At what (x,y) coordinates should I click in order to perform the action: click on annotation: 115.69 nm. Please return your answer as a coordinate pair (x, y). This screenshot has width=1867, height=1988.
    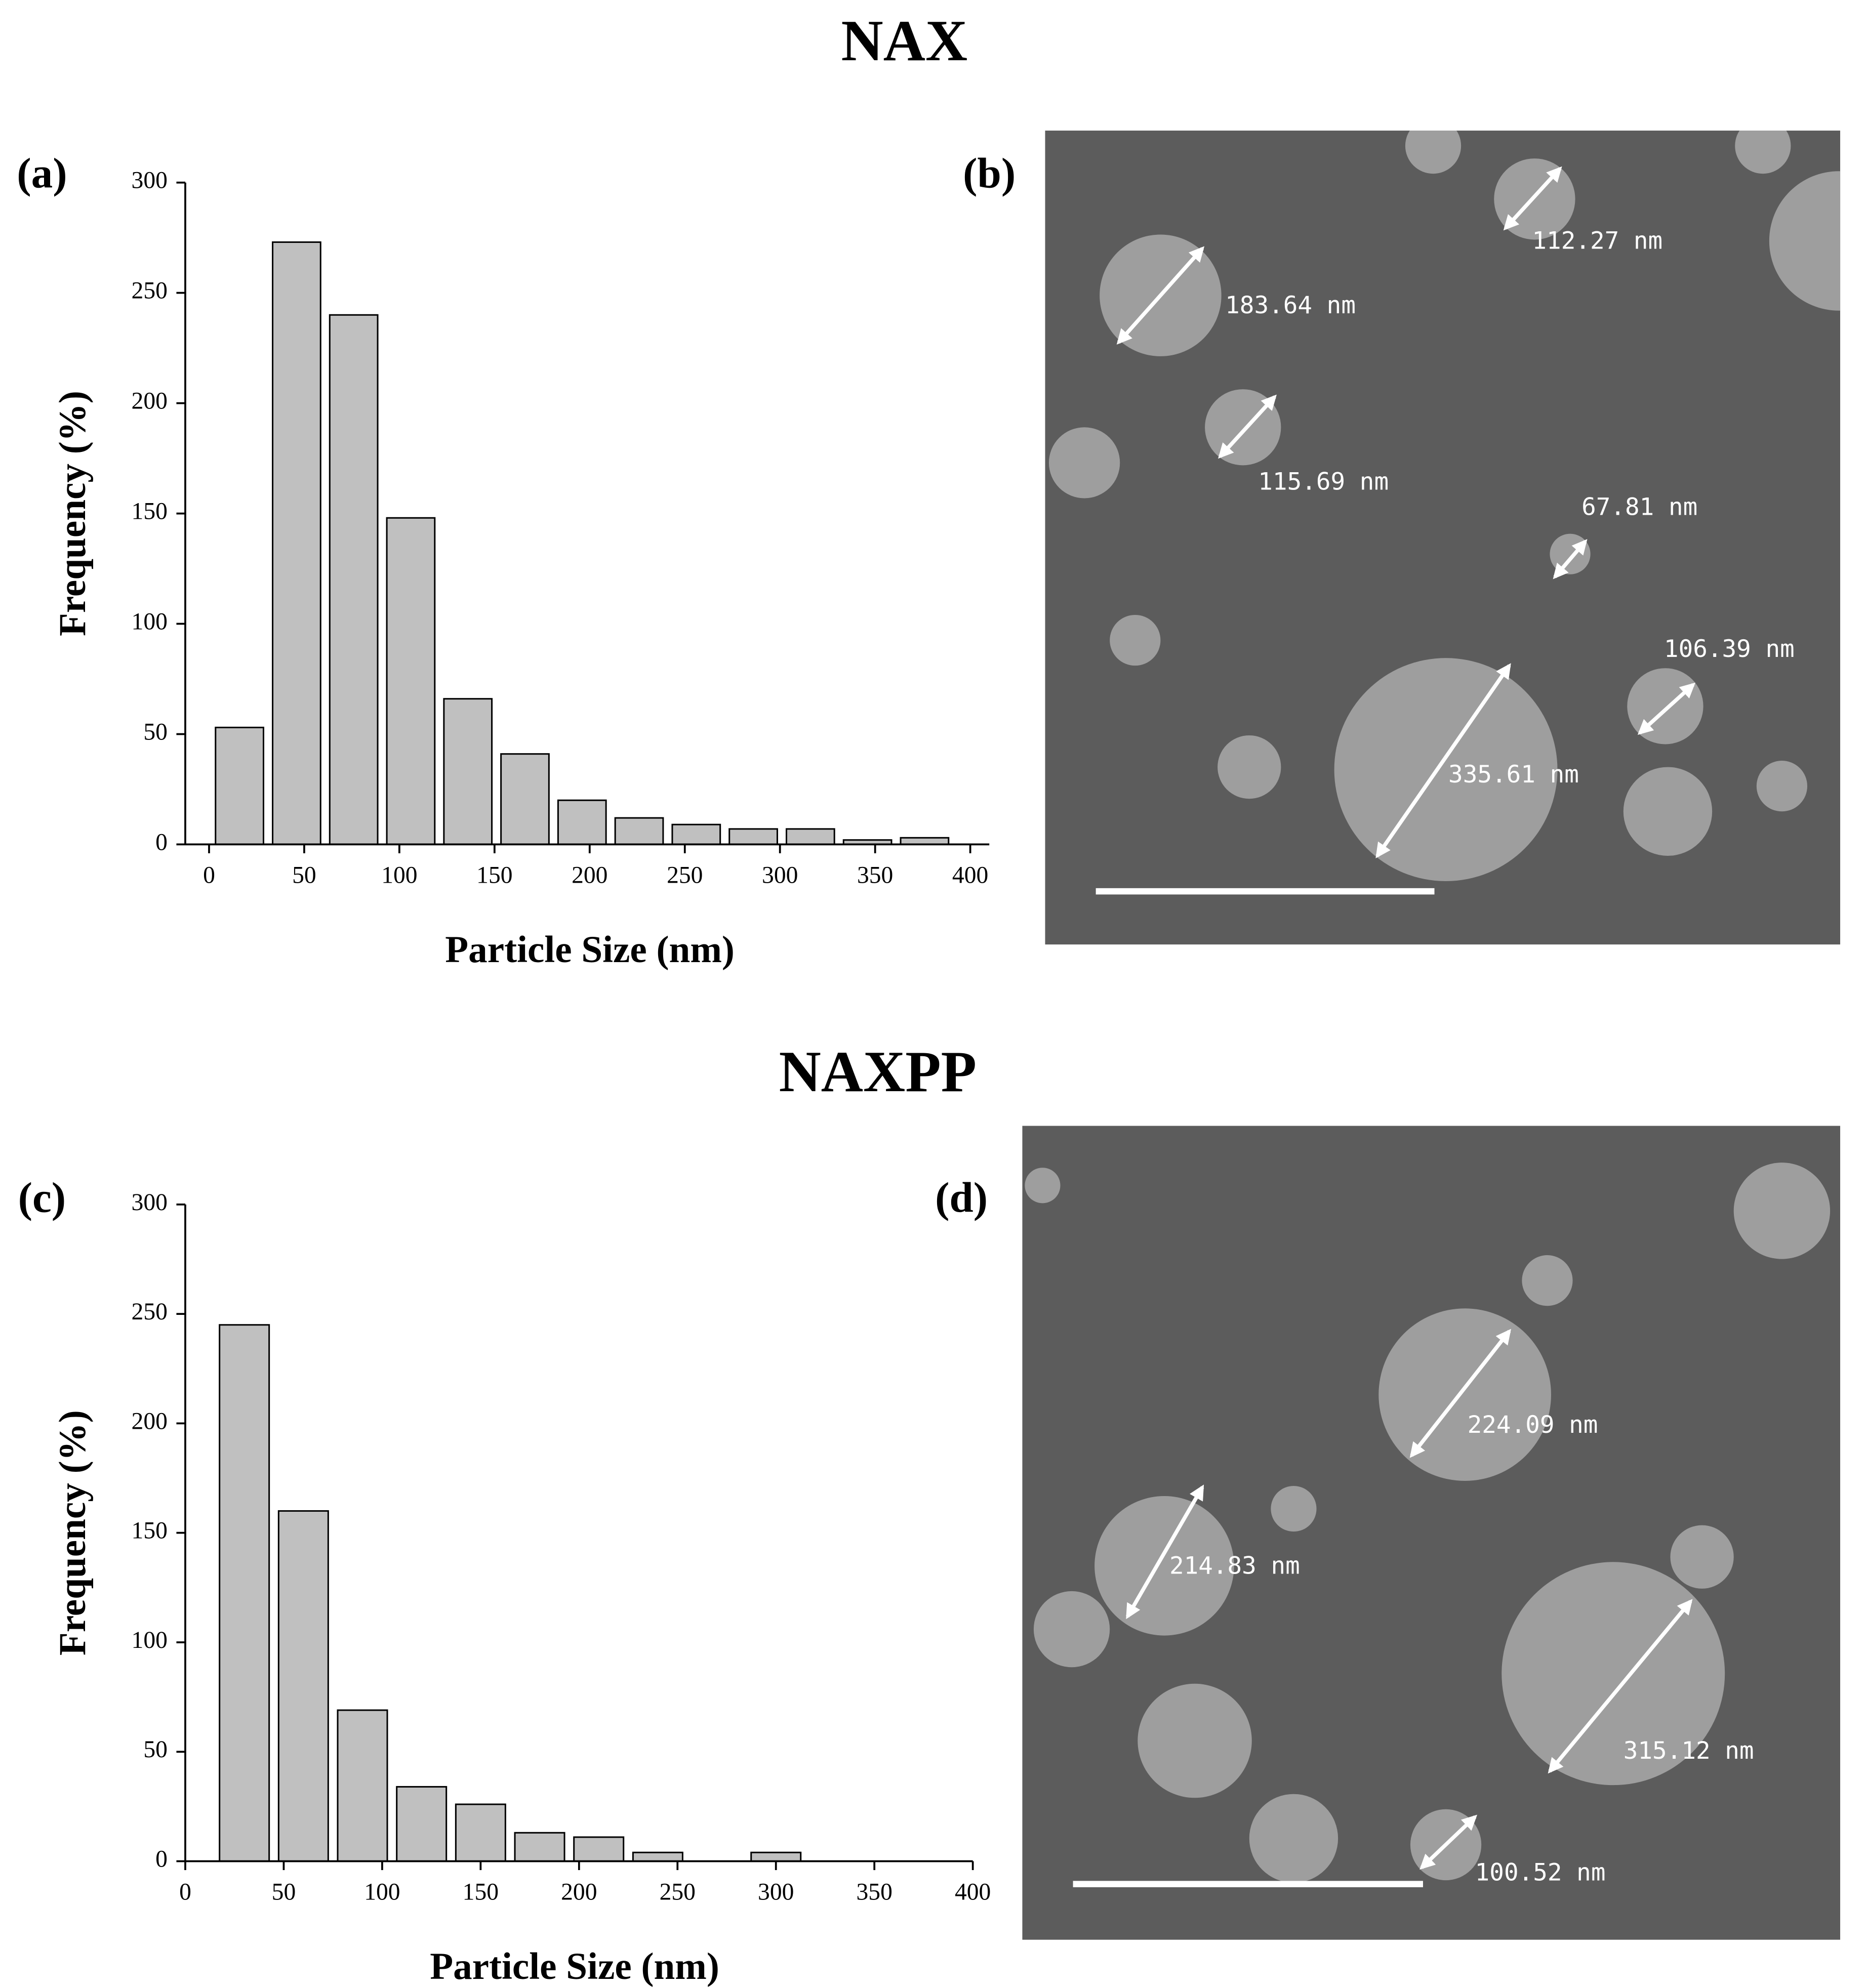
    Looking at the image, I should click on (1324, 481).